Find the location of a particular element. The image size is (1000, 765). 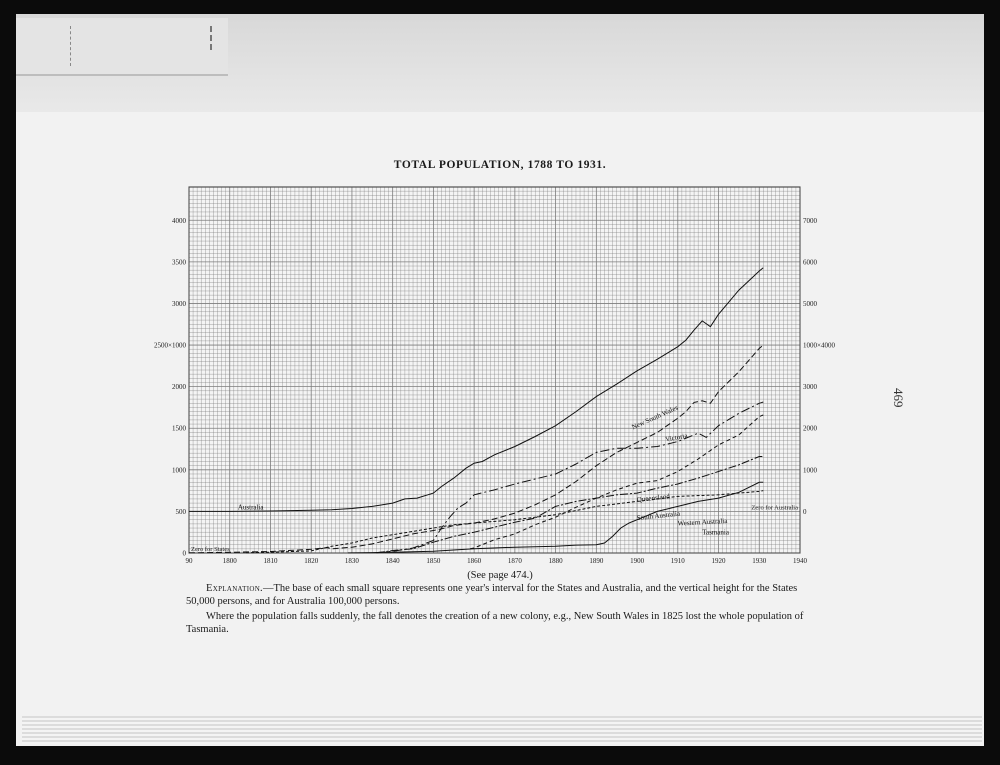

series-line-victoria is located at coordinates (570, 477).